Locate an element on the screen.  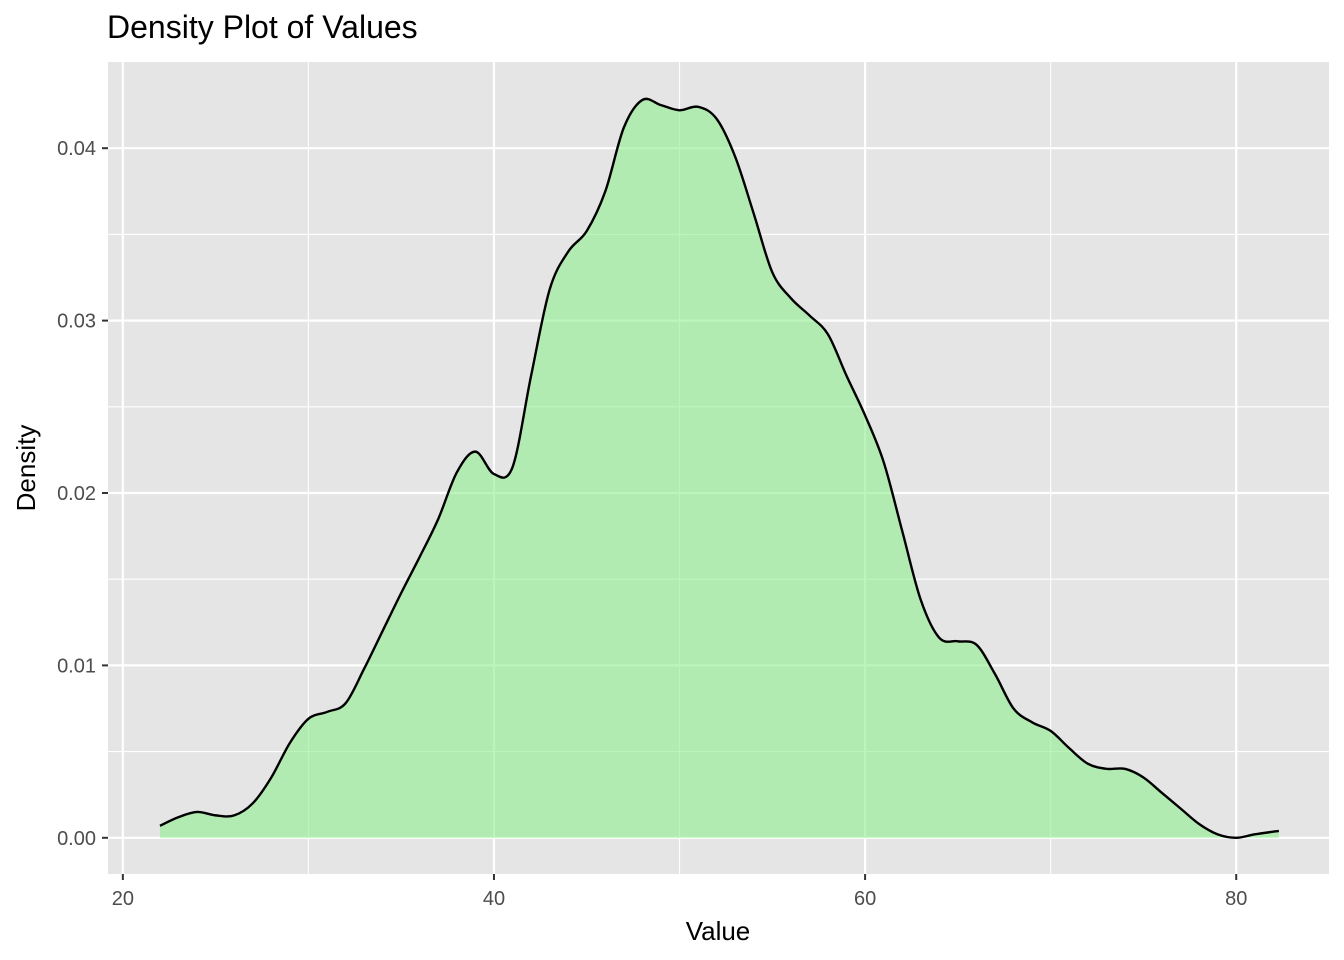
y-tick-label: 0.03 is located at coordinates (76, 322).